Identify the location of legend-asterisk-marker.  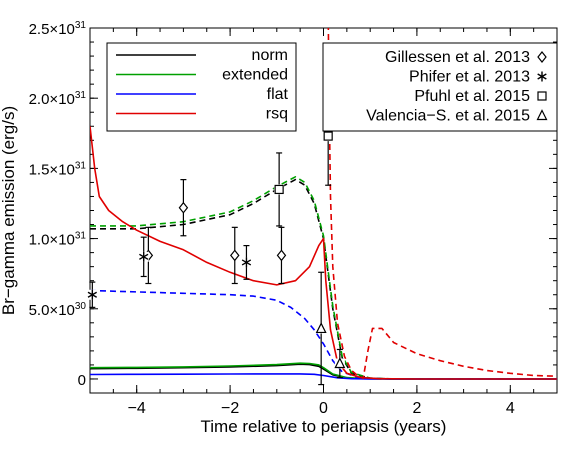
(542, 76).